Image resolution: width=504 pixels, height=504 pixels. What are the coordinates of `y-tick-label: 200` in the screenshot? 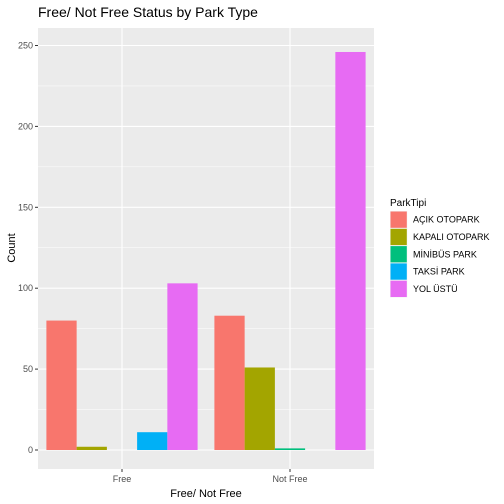 It's located at (25, 126).